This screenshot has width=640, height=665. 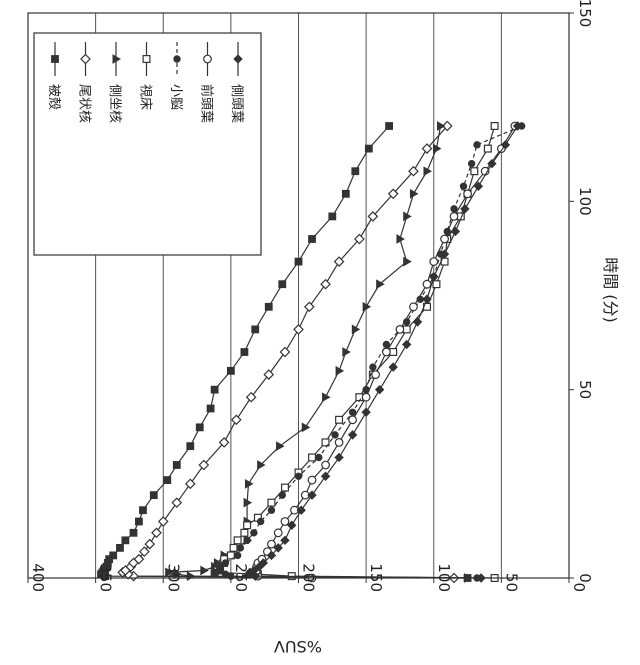 What do you see at coordinates (38, 577) in the screenshot?
I see `y-tick-label: 400` at bounding box center [38, 577].